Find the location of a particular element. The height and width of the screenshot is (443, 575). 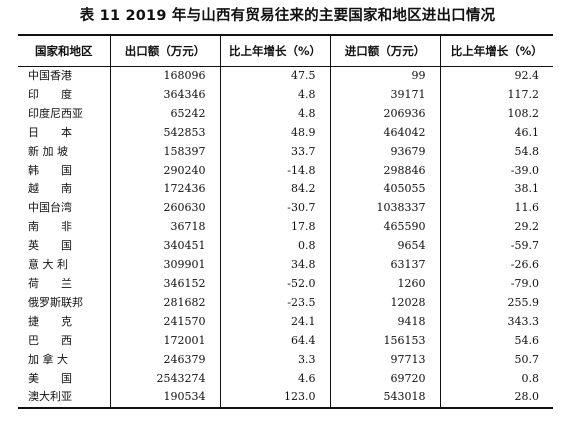

table-row: 英 国 340451 0.8 9654 -59.7 is located at coordinates (285, 247).